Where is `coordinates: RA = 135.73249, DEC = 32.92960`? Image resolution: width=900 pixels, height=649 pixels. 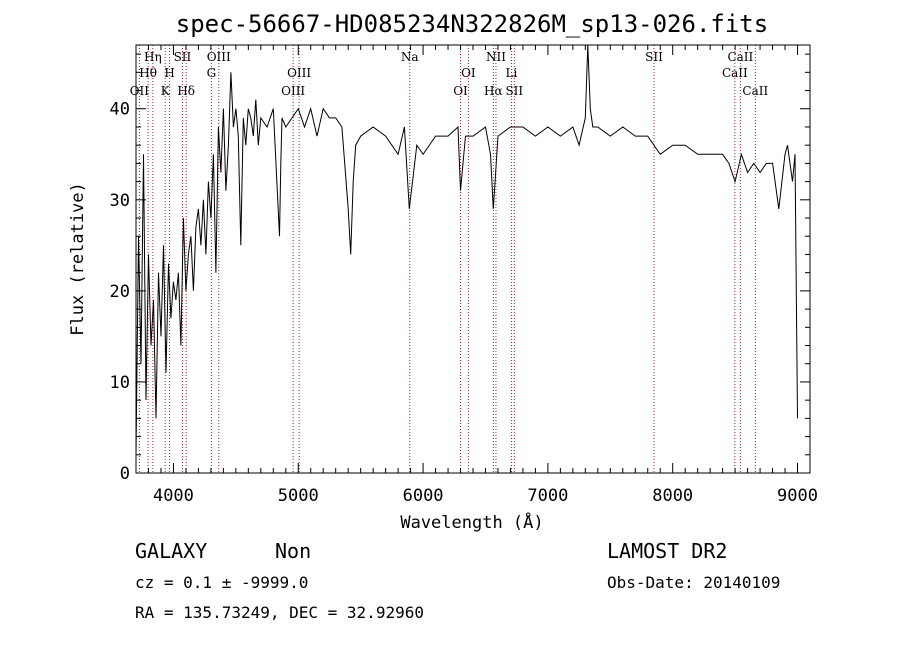 coordinates: RA = 135.73249, DEC = 32.92960 is located at coordinates (279, 612).